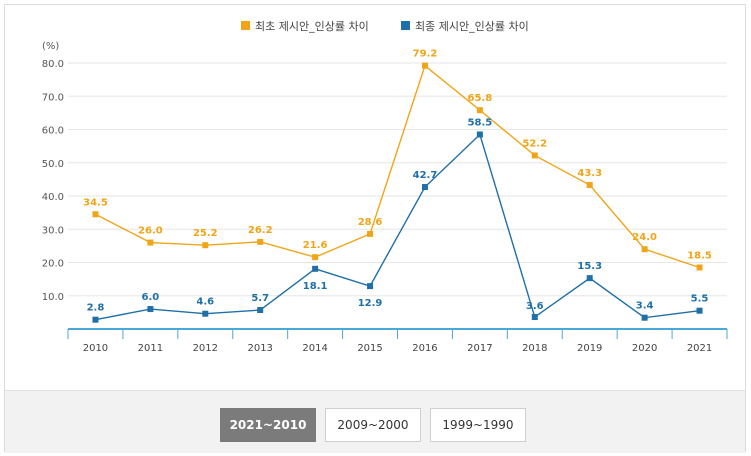 The image size is (751, 456). What do you see at coordinates (535, 306) in the screenshot?
I see `data-label: 3.6` at bounding box center [535, 306].